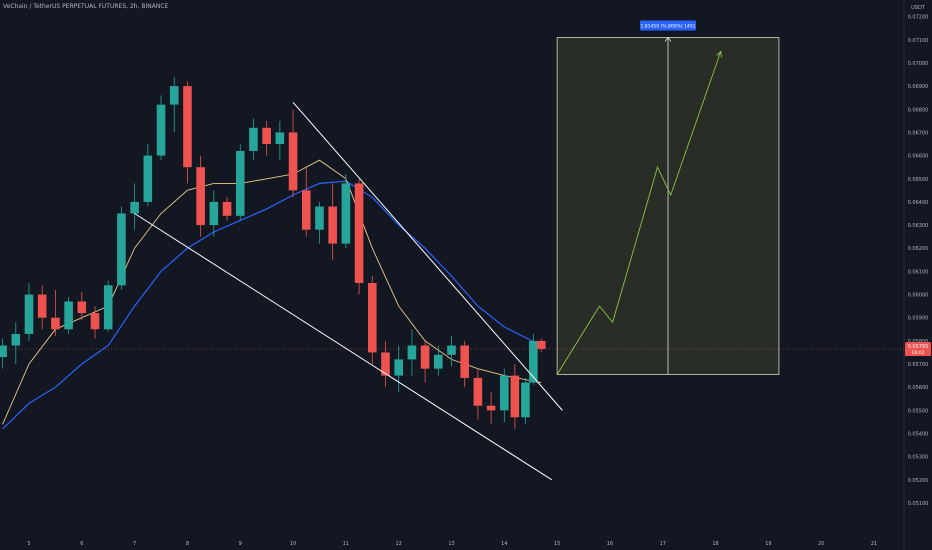  Describe the element at coordinates (918, 157) in the screenshot. I see `y-tick-label: 0.06600` at that location.